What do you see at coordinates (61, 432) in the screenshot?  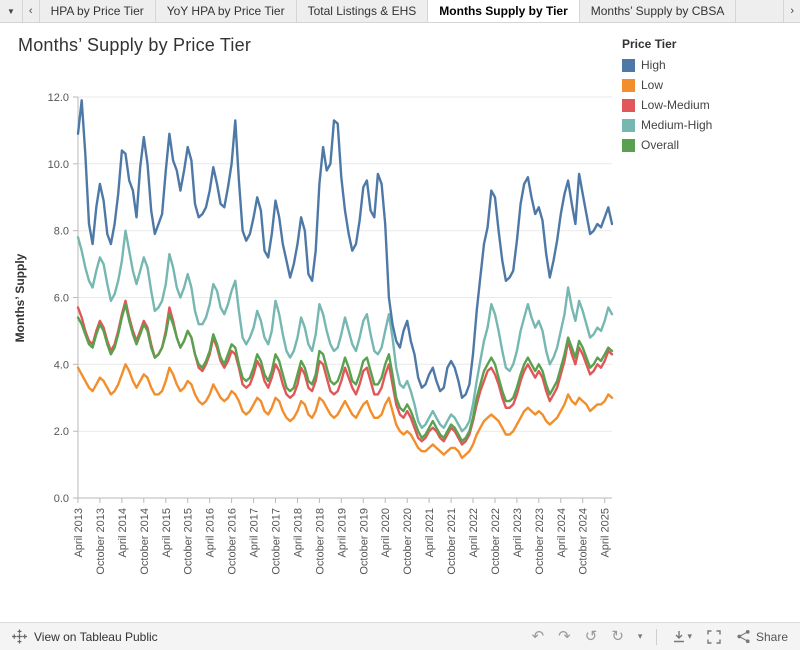 I see `y-tick-label: 2.0` at bounding box center [61, 432].